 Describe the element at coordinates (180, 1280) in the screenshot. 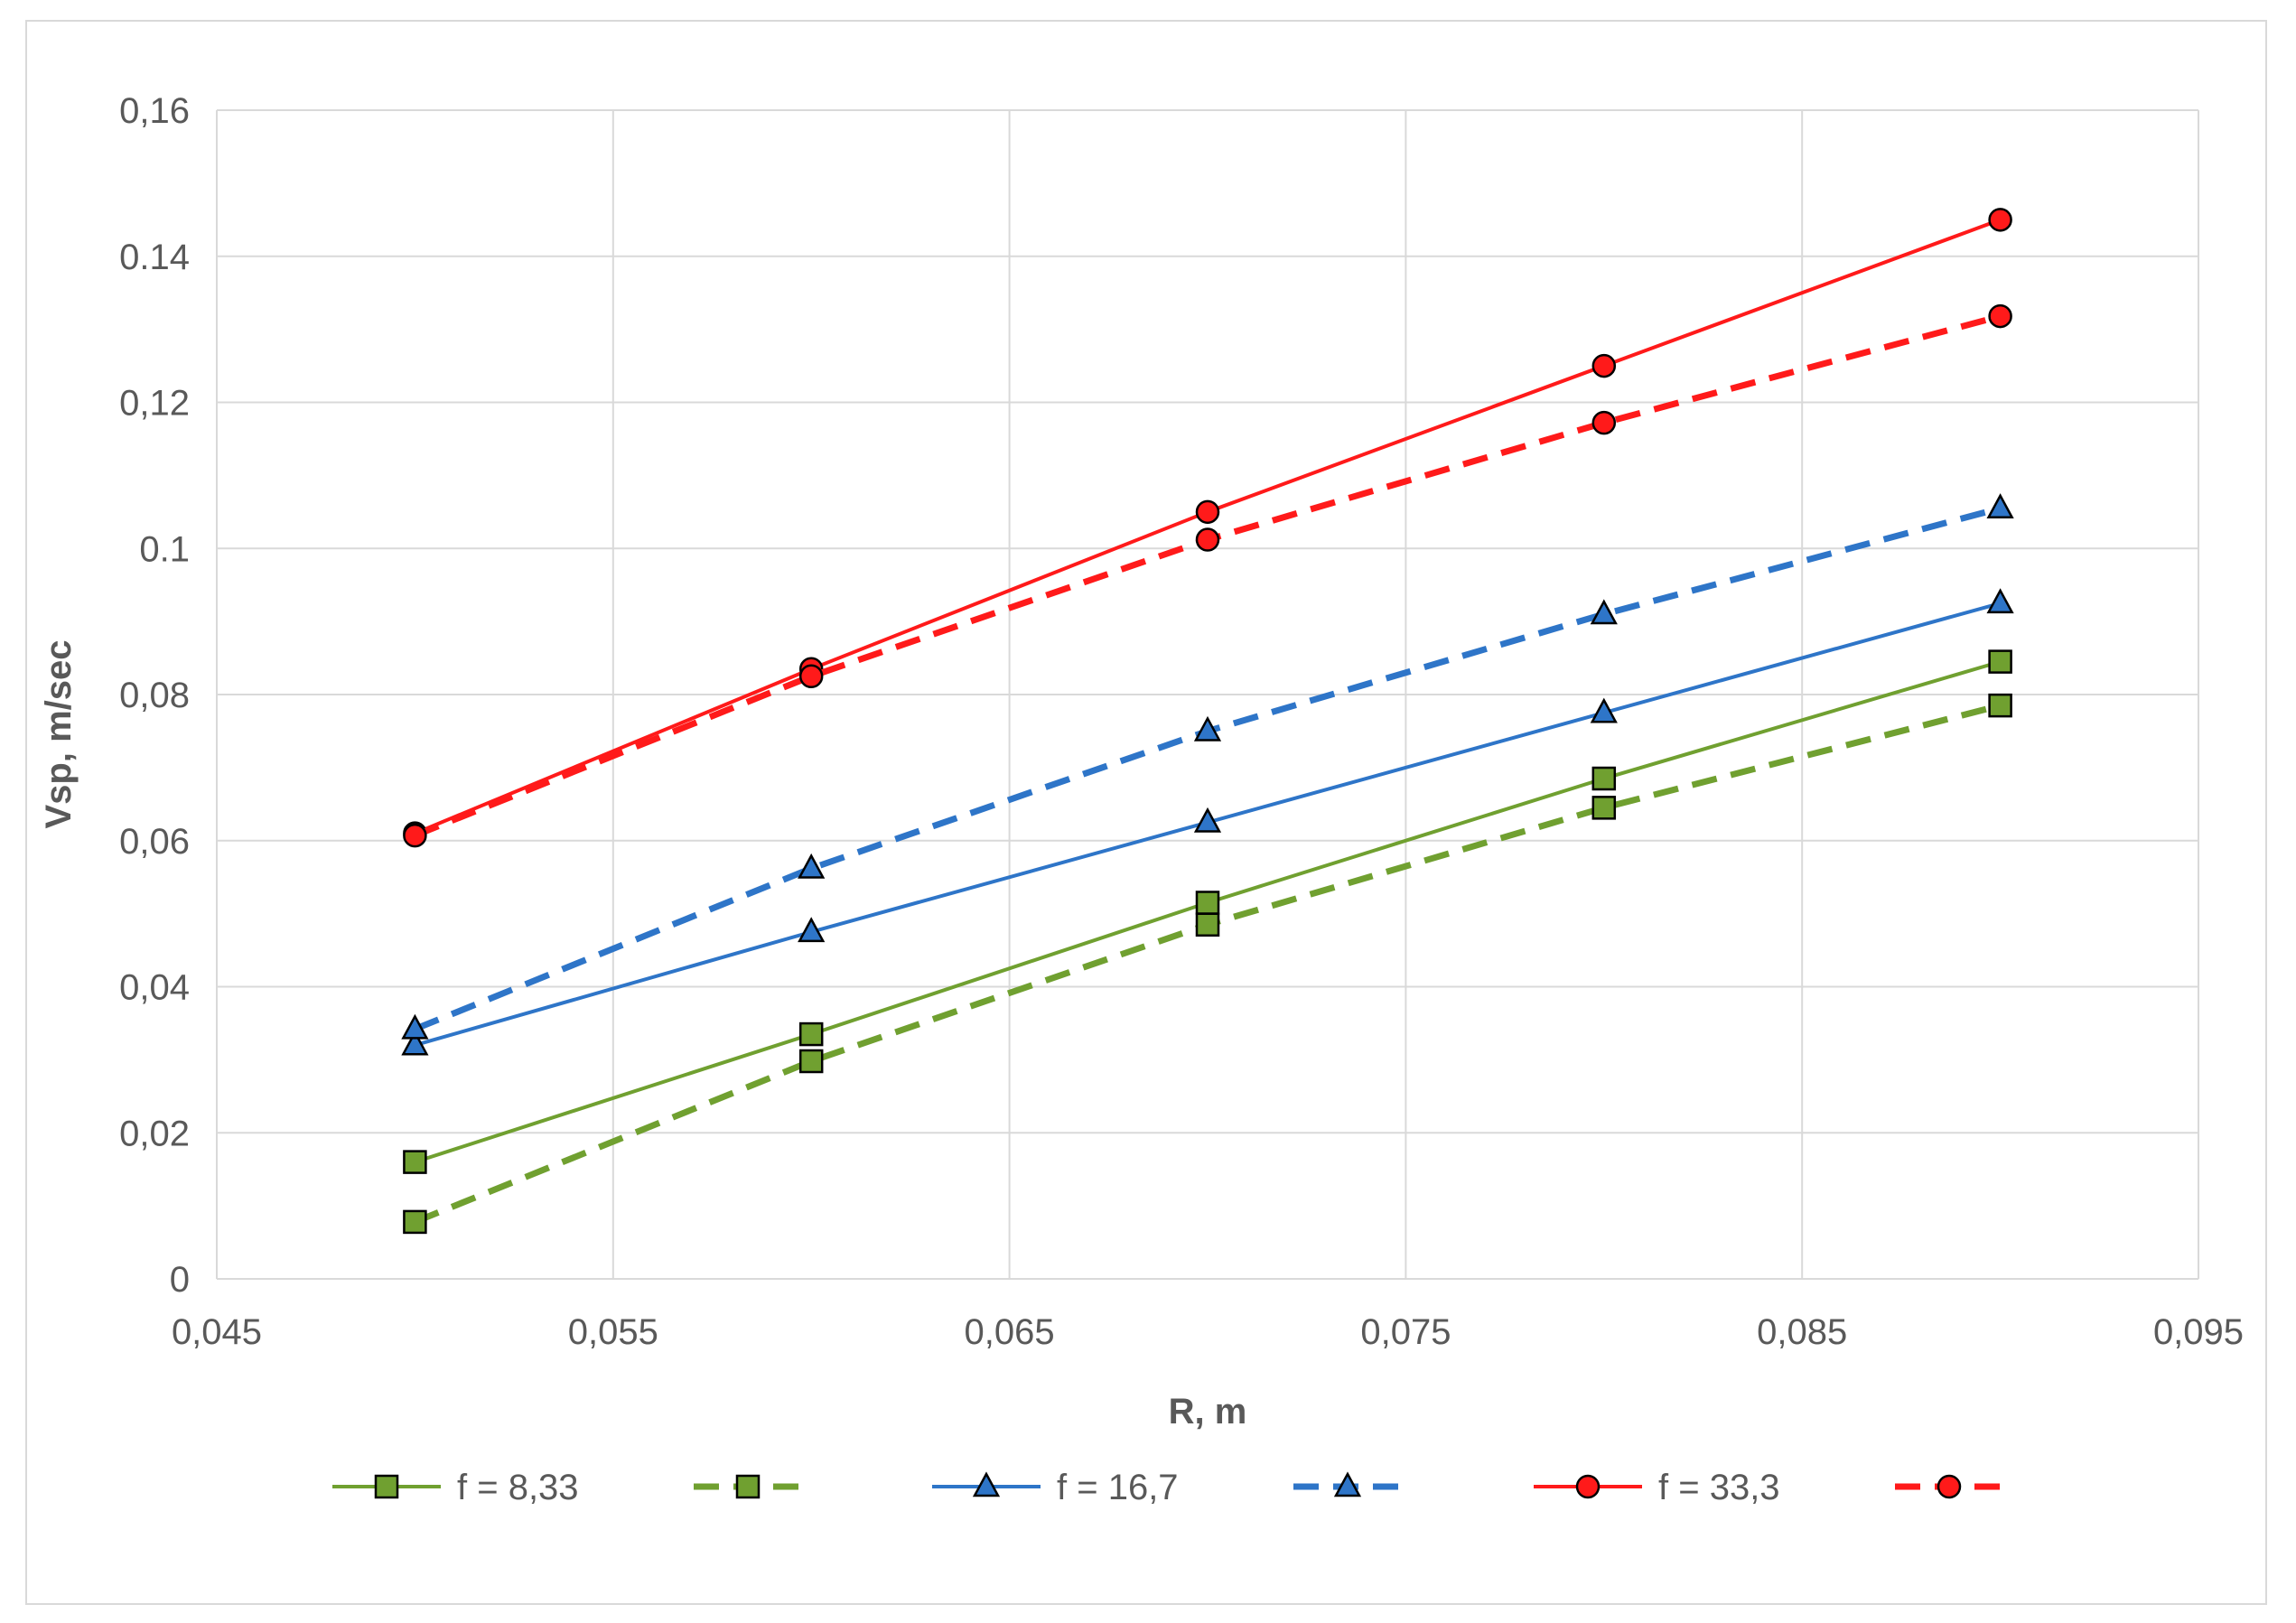

I see `y-tick-label: 0` at that location.